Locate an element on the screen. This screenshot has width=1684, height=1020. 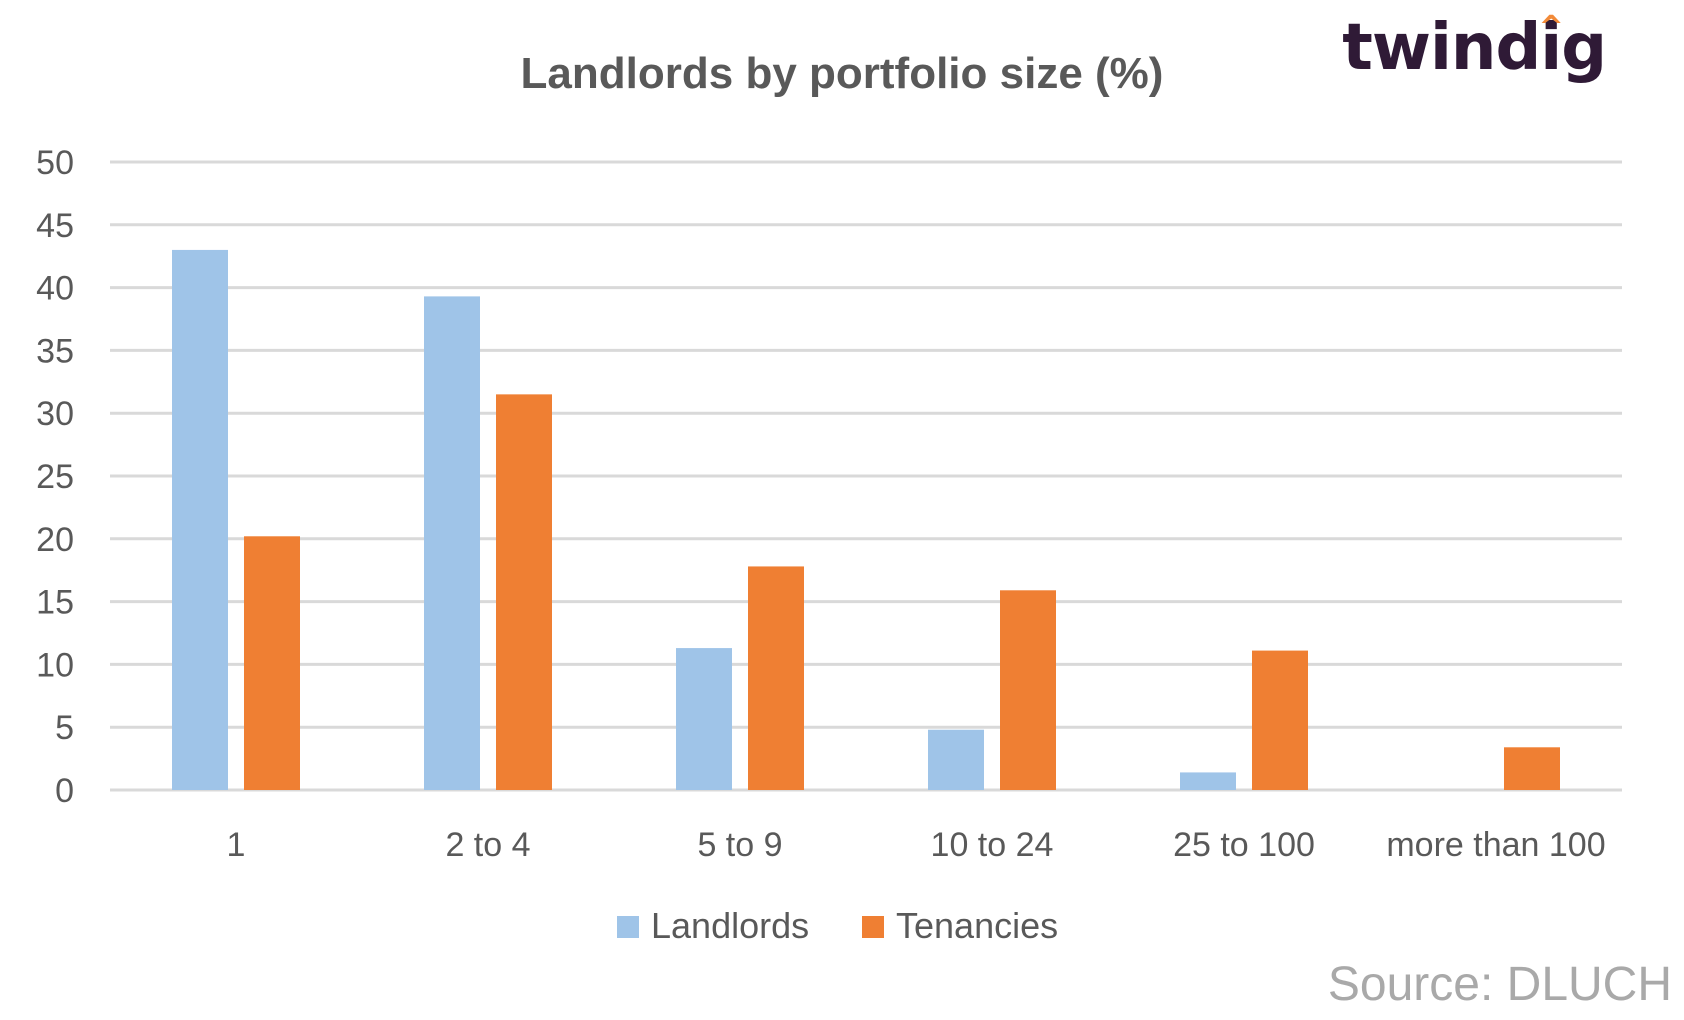
logo-accent-letter: i ^ is located at coordinates (1551, 47).